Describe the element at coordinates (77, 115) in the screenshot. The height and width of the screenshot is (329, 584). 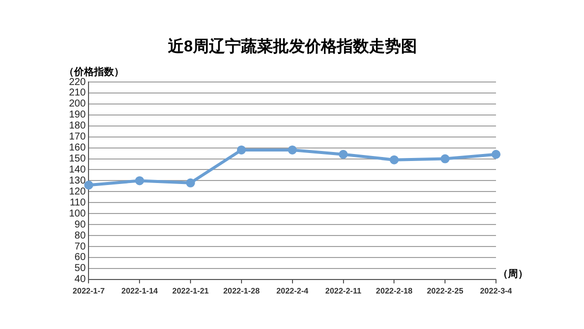
I see `y-tick-label: 190` at that location.